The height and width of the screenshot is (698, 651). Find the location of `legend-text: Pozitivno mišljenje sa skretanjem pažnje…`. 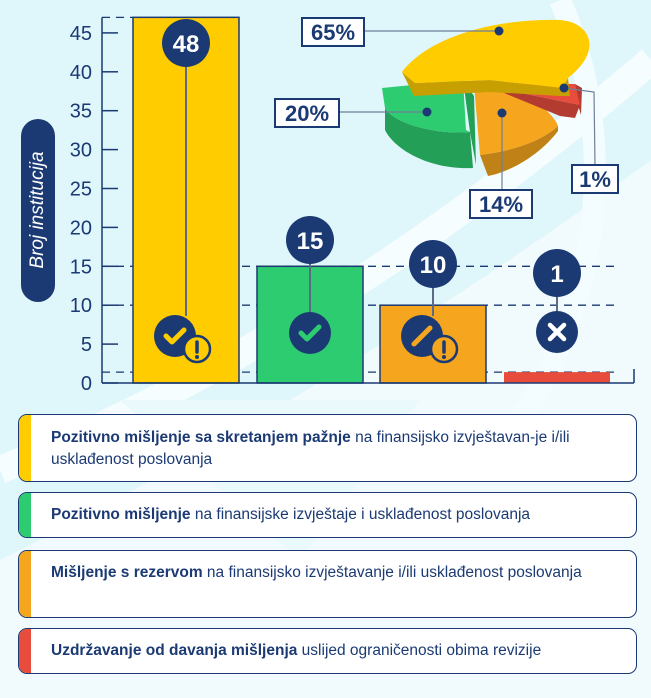

legend-text: Pozitivno mišljenje sa skretanjem pažnje… is located at coordinates (310, 448).